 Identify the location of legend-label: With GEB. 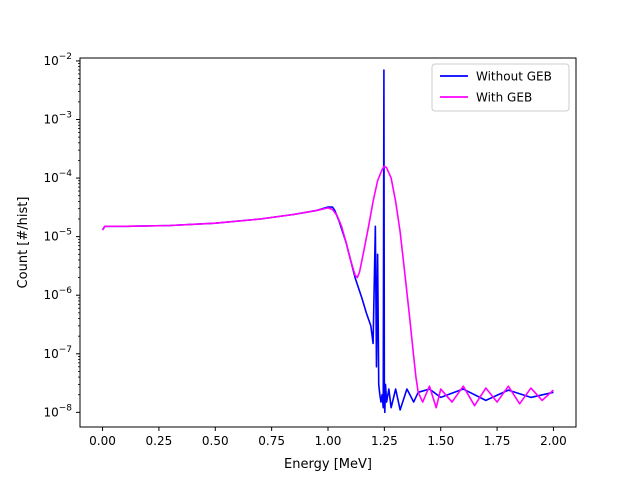
(504, 98).